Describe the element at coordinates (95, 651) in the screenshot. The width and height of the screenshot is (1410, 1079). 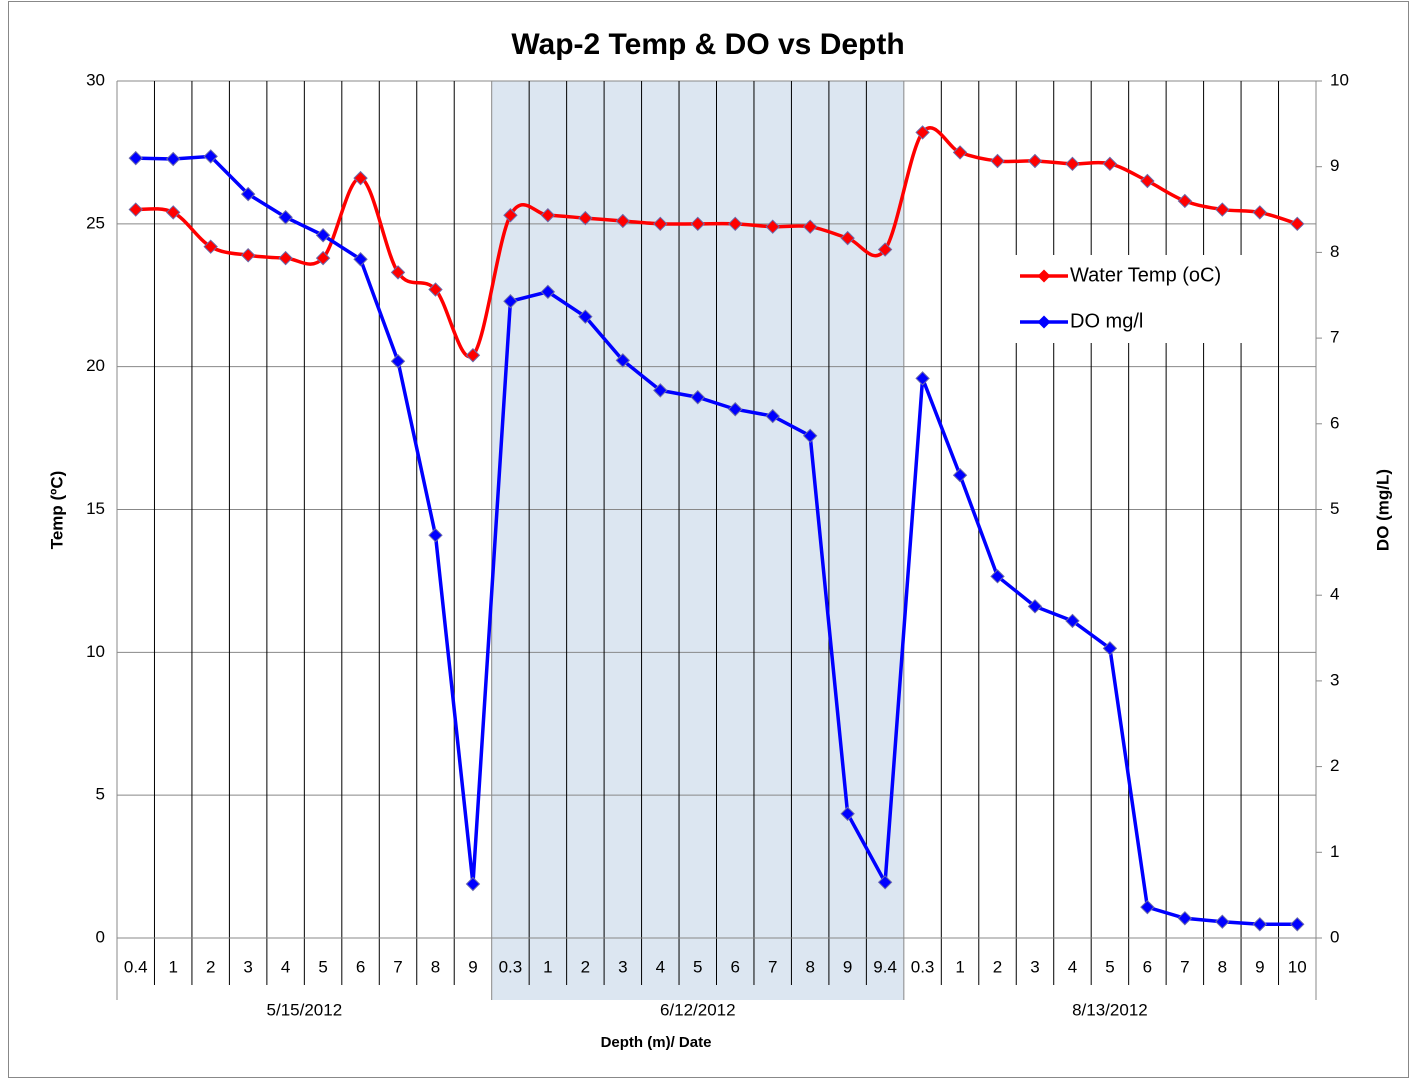
I see `y-tick-label: 10` at that location.